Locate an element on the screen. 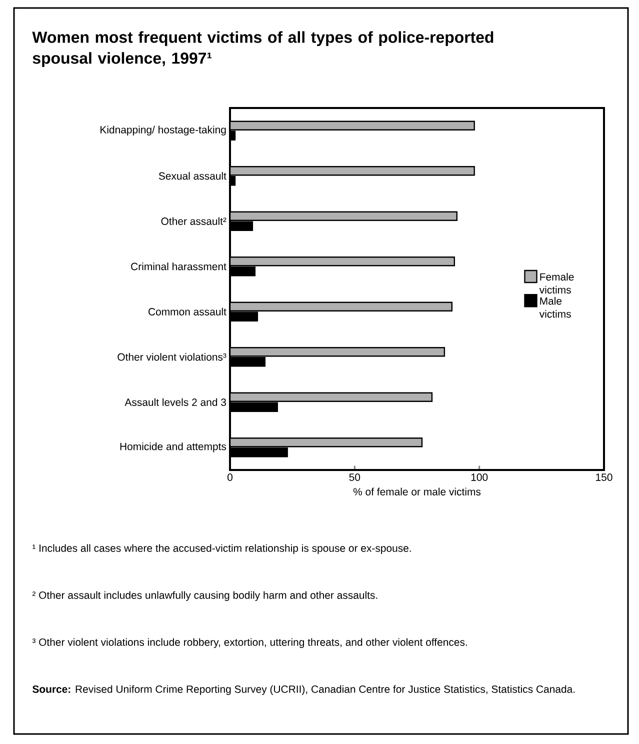 The width and height of the screenshot is (639, 744). y-tick-label: Kidnapping/ hostage-taking is located at coordinates (163, 131).